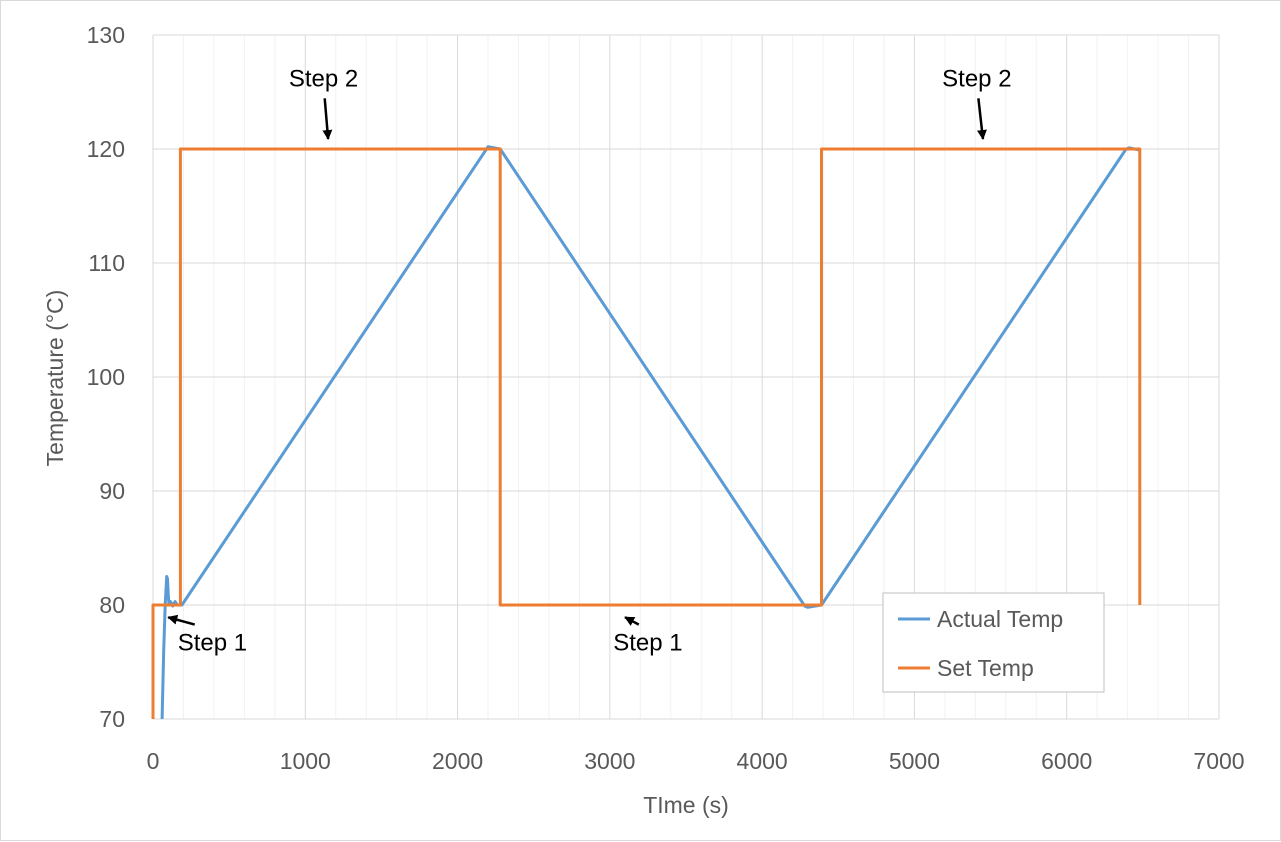  What do you see at coordinates (55, 378) in the screenshot?
I see `y-axis-title: Temperature (°C)` at bounding box center [55, 378].